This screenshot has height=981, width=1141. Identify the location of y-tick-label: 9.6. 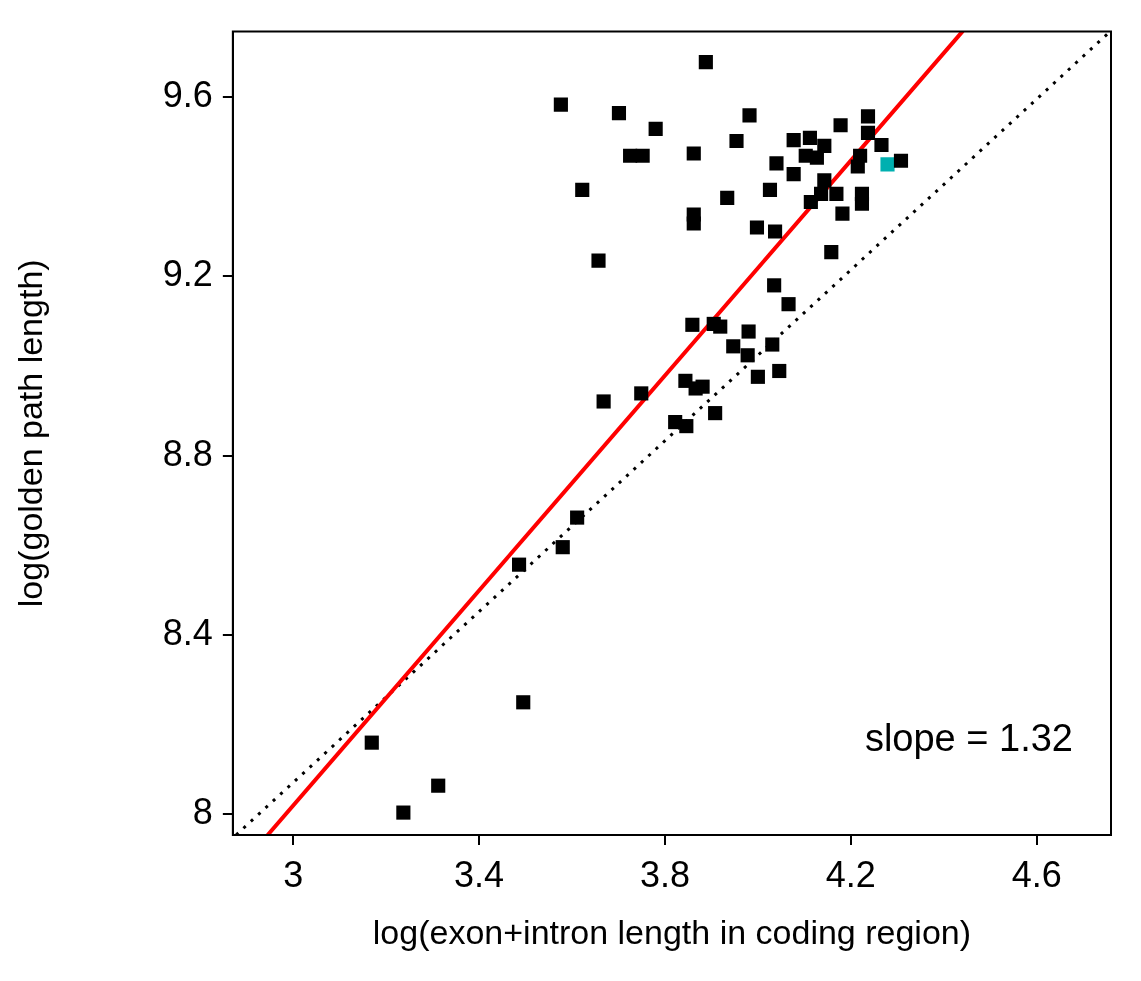
(187, 94).